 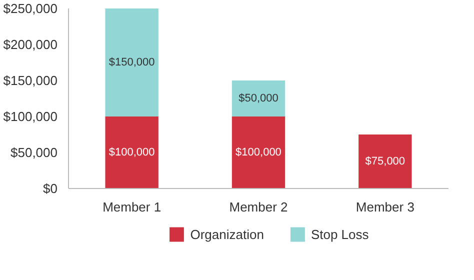 I want to click on y-tick-label: $50,000, so click(x=34, y=152).